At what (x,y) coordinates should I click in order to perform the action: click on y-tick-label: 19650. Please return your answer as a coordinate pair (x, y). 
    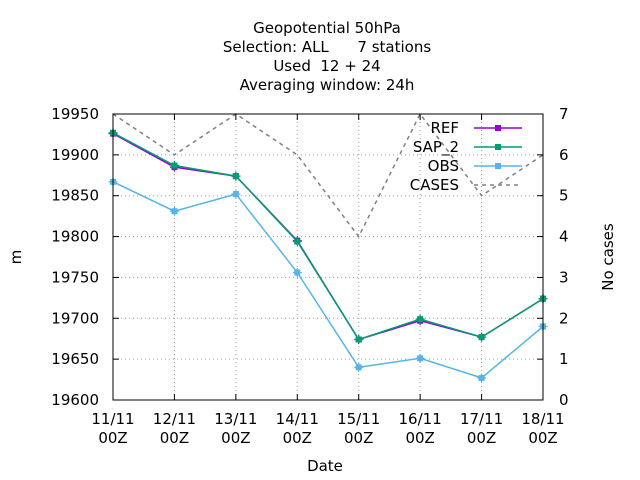
    Looking at the image, I should click on (75, 359).